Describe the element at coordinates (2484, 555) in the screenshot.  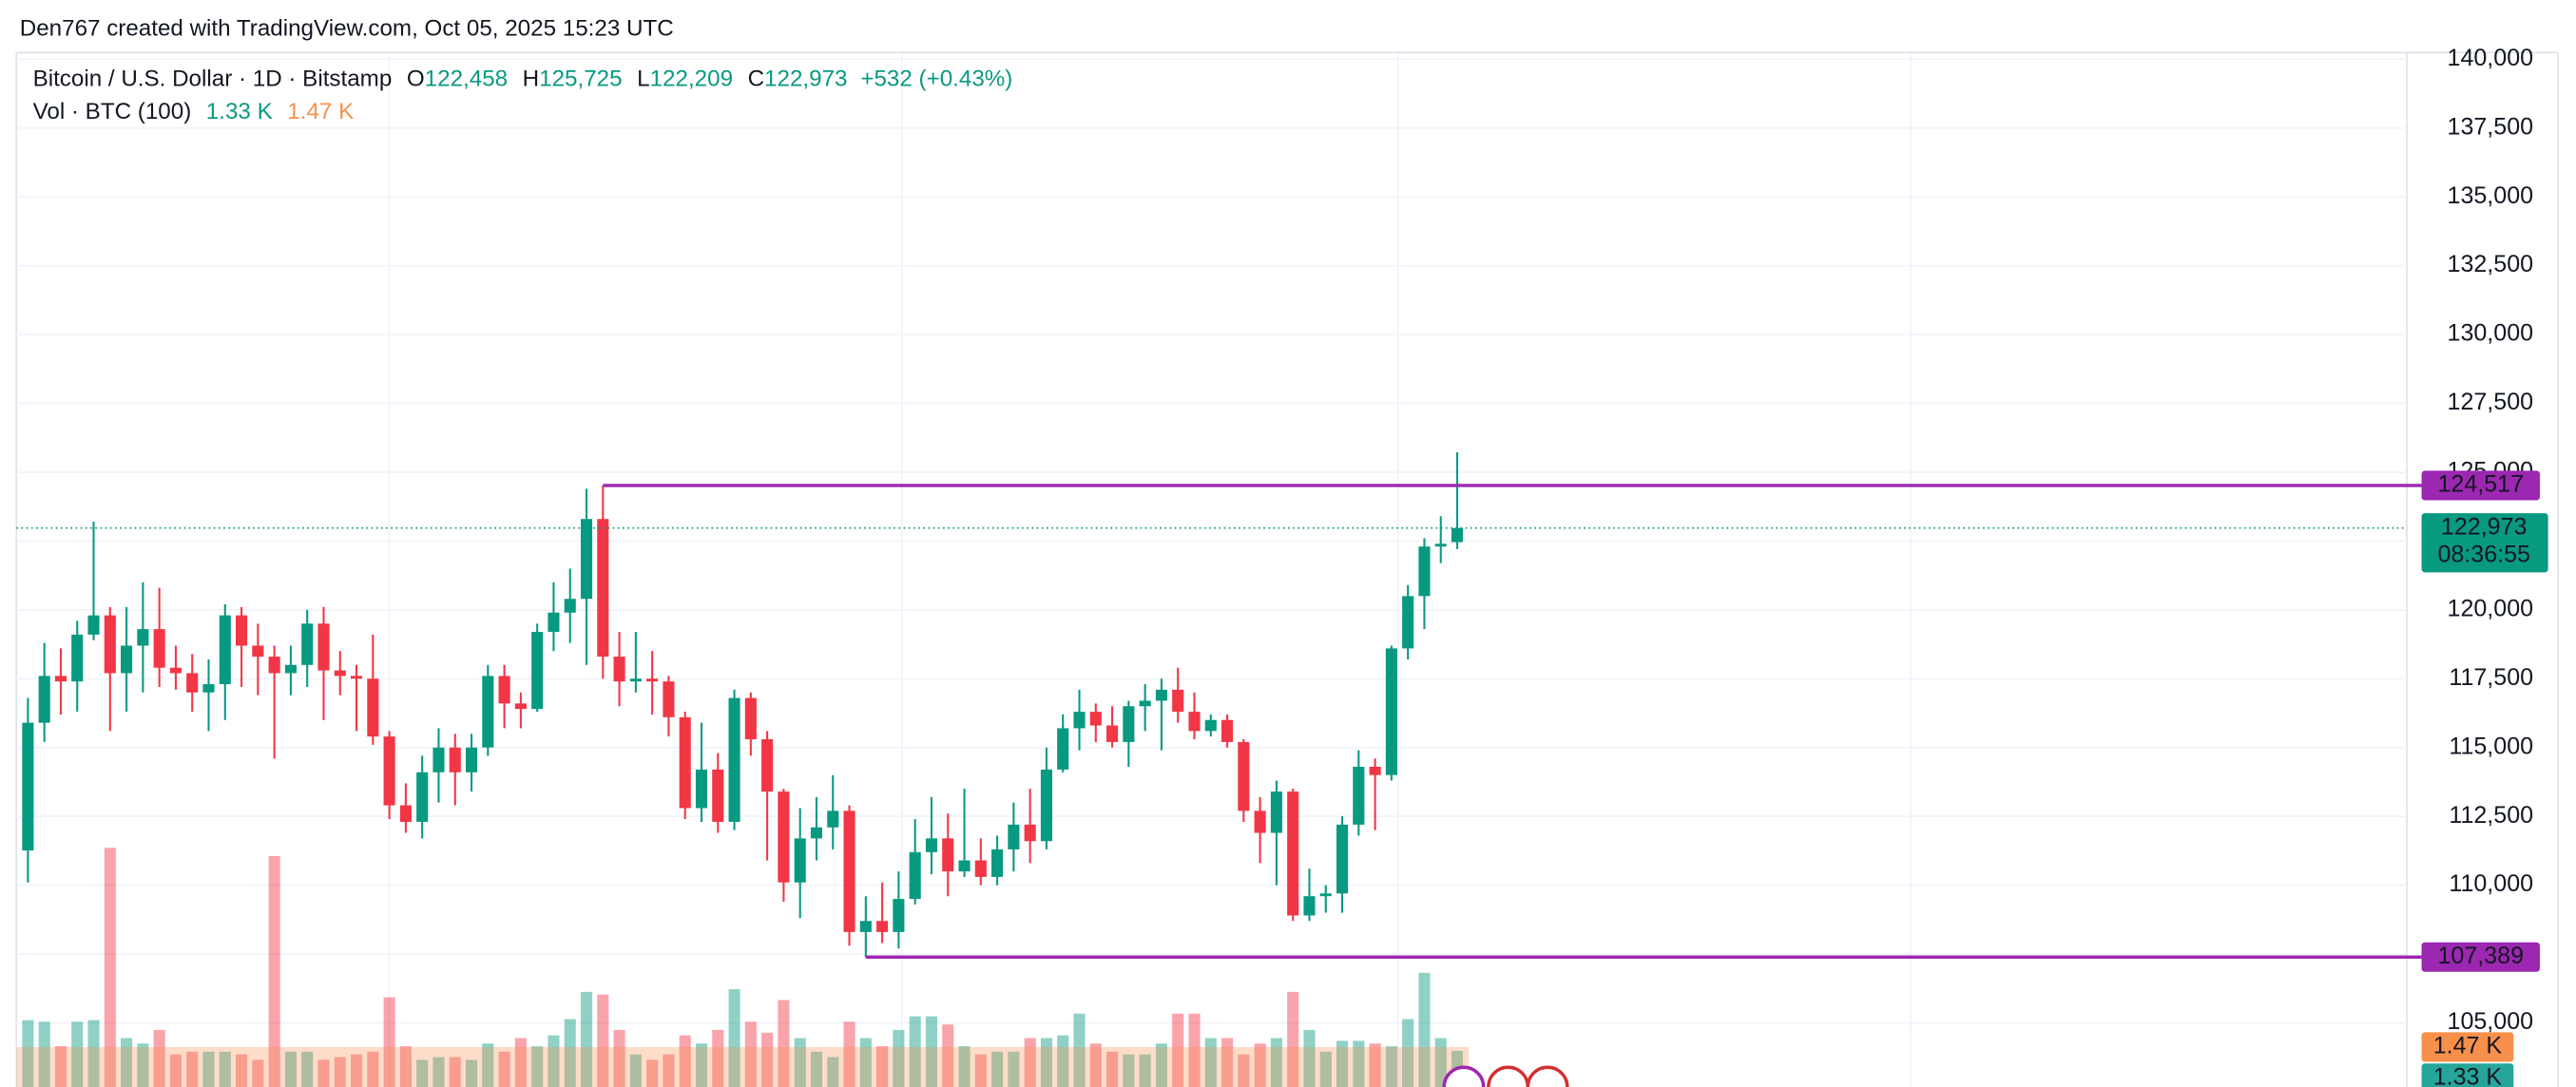
I see `countdown: 08:36:55` at that location.